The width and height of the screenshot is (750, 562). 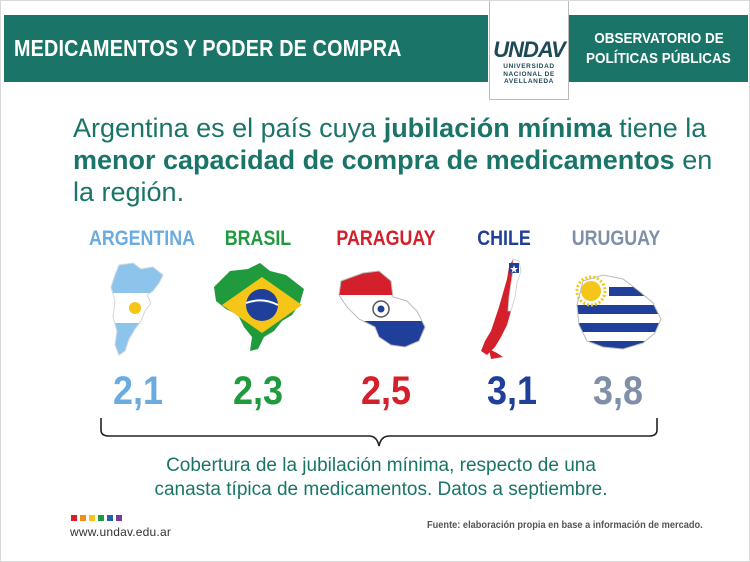 What do you see at coordinates (379, 432) in the screenshot?
I see `grouping-brace` at bounding box center [379, 432].